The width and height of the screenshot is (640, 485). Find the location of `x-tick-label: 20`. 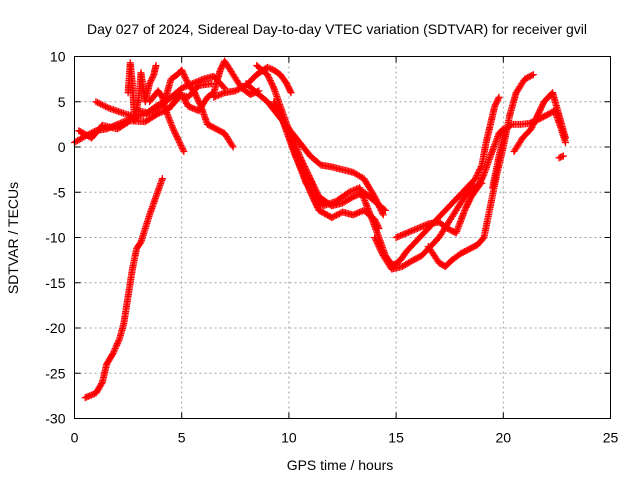

x-tick-label: 20 is located at coordinates (504, 438).